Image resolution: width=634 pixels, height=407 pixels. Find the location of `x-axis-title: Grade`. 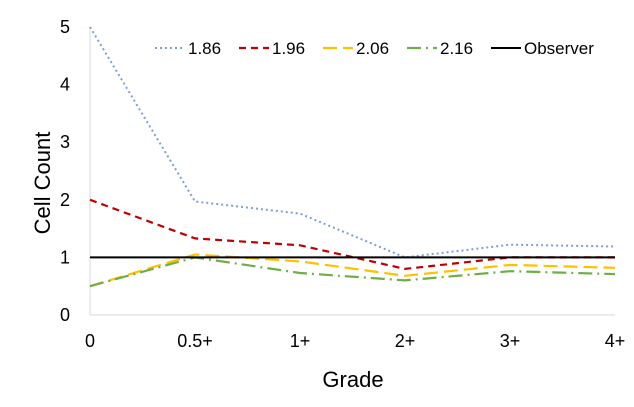

x-axis-title: Grade is located at coordinates (352, 379).